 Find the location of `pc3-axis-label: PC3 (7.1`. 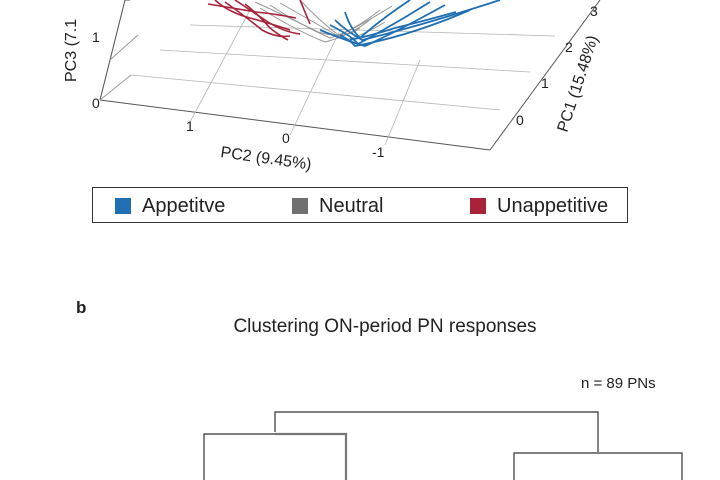

pc3-axis-label: PC3 (7.1 is located at coordinates (71, 50).